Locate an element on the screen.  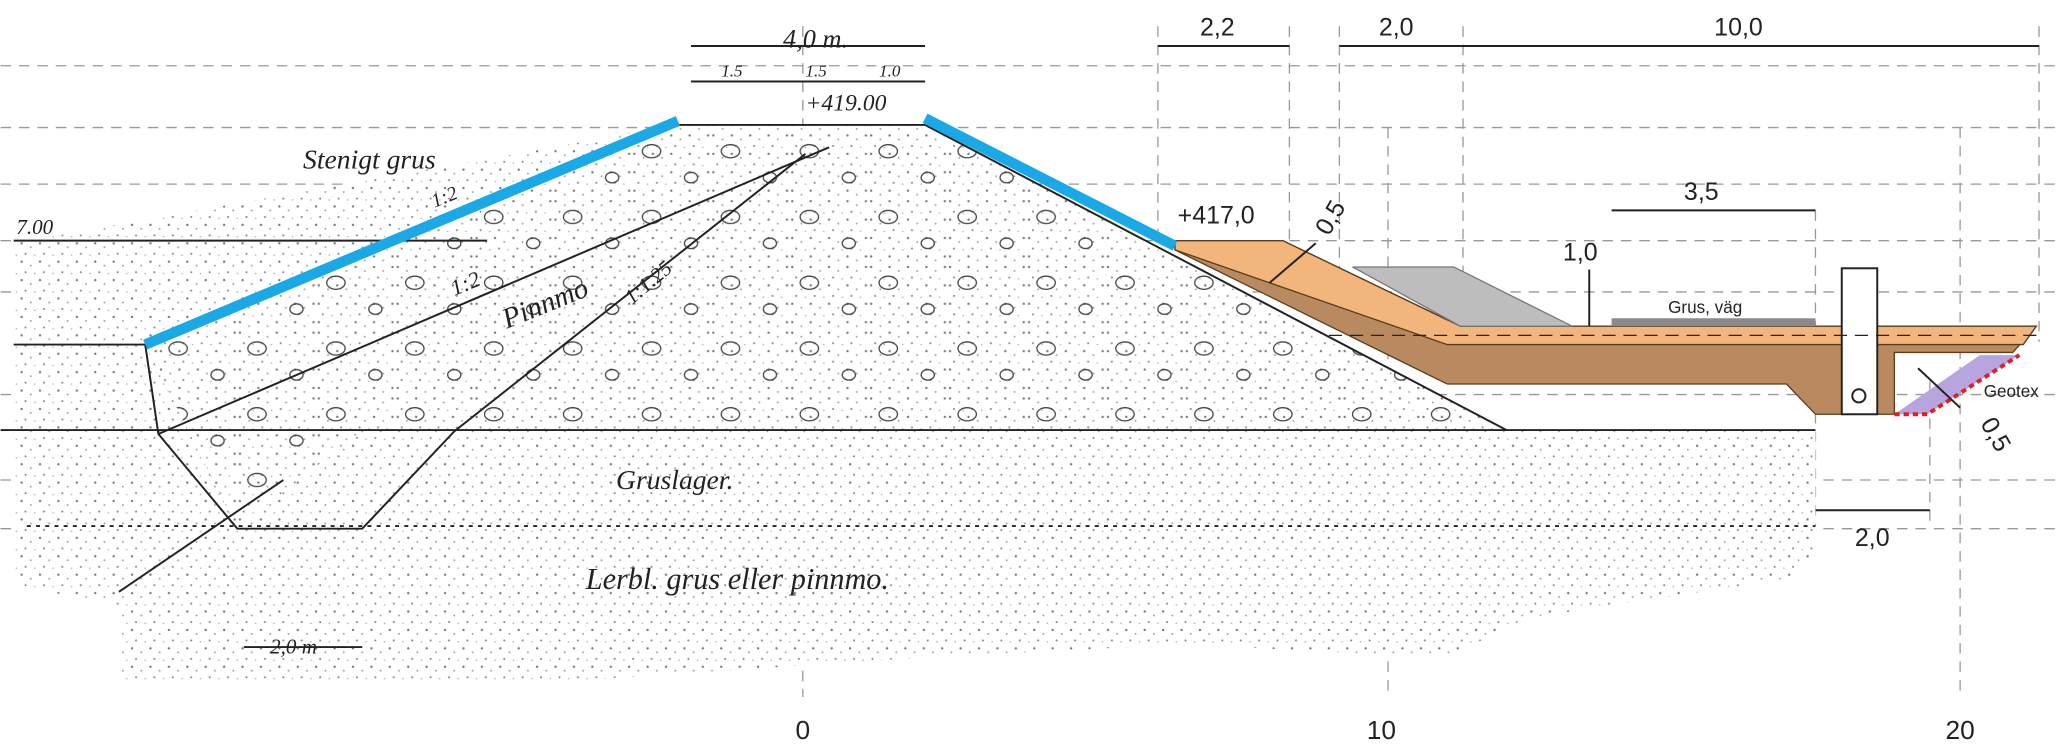
dimension: 1,0 is located at coordinates (1580, 252).